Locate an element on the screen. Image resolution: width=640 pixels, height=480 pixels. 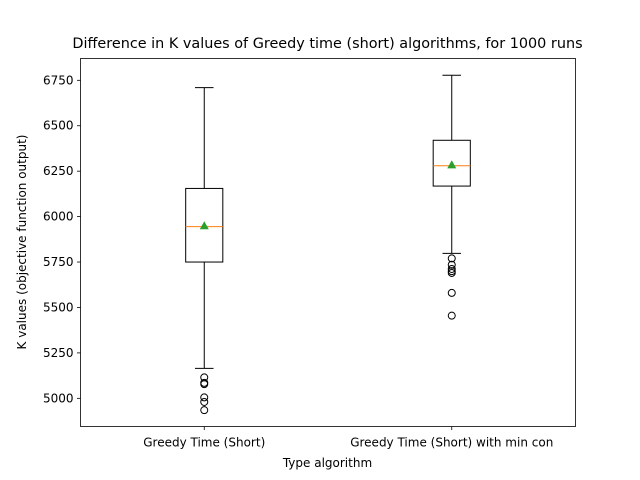
x-axis-label: Type algorithm is located at coordinates (327, 463).